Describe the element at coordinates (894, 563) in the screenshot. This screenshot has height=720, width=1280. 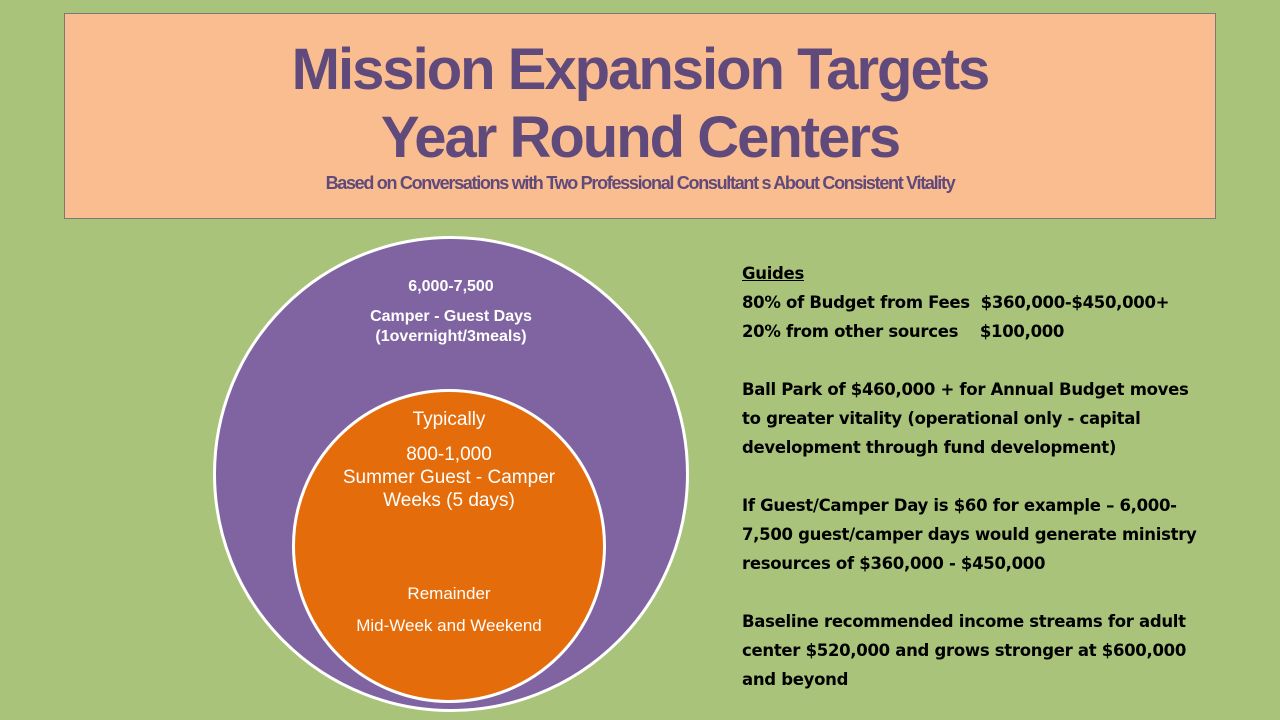
I see `guides-text-line: resources of $360,000 - $450,000` at that location.